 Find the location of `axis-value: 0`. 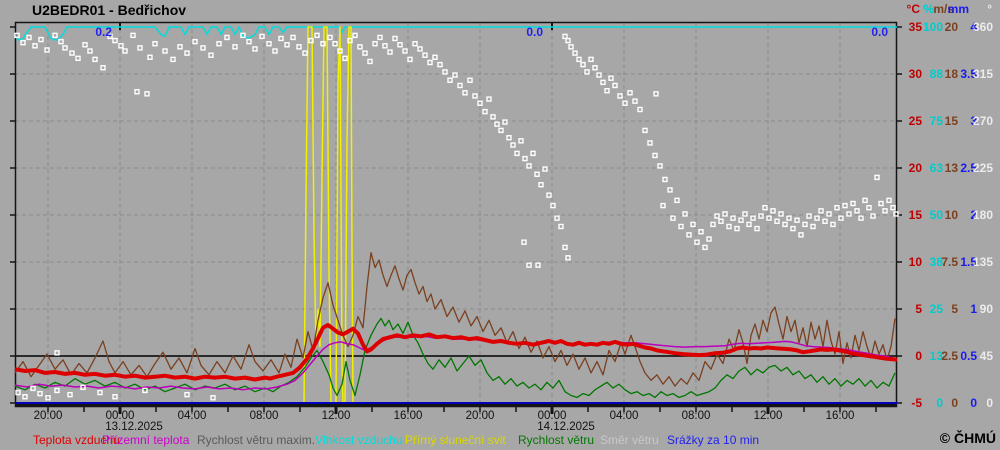

axis-value: 0 is located at coordinates (939, 403).